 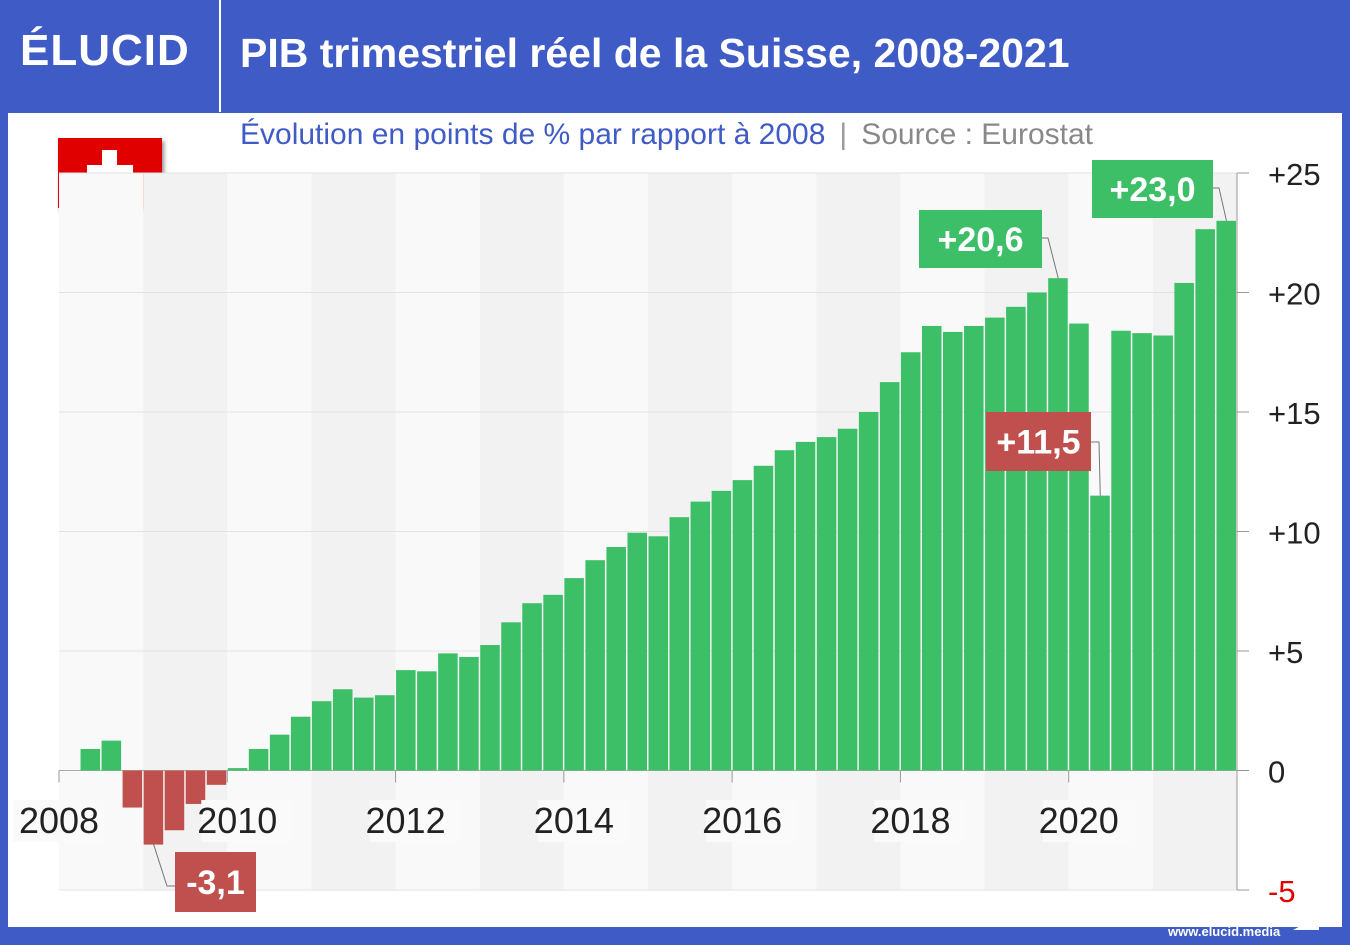 I want to click on y-tick-label: +25, so click(x=1294, y=174).